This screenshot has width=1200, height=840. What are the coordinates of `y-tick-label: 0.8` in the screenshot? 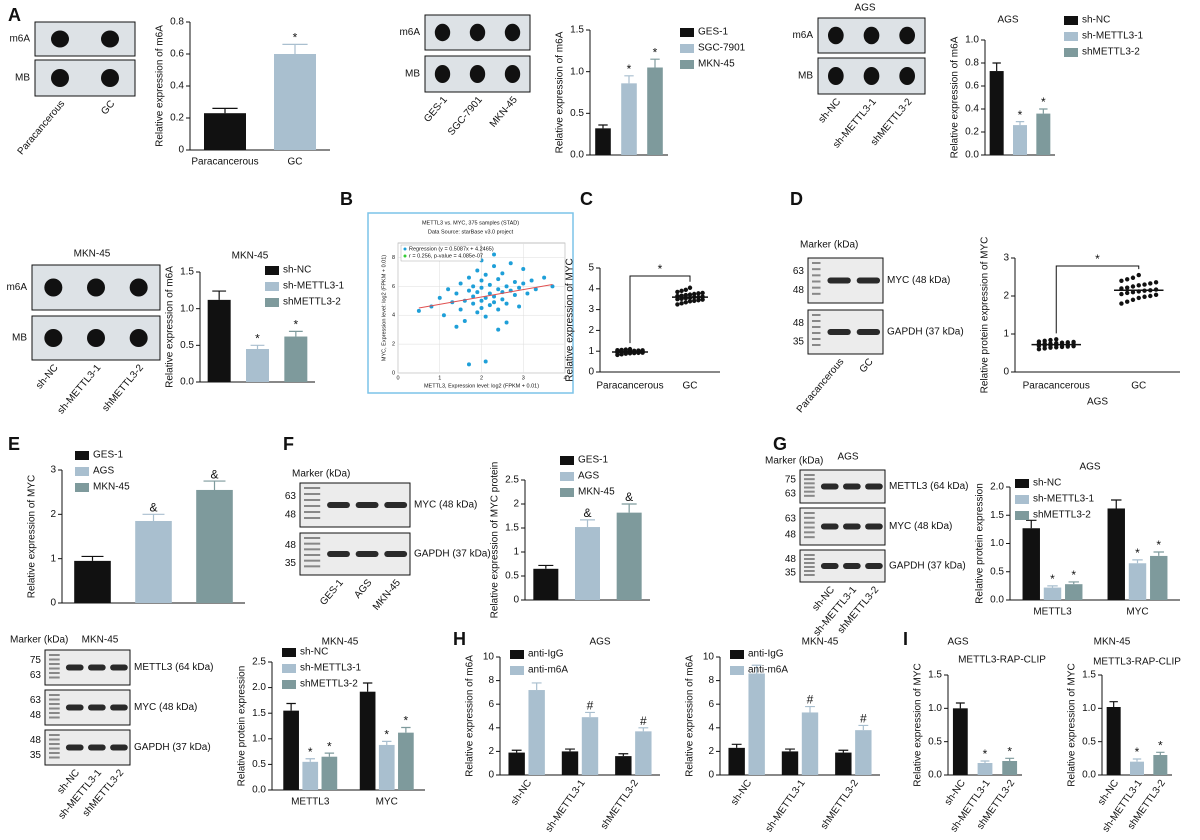 It's located at (972, 63).